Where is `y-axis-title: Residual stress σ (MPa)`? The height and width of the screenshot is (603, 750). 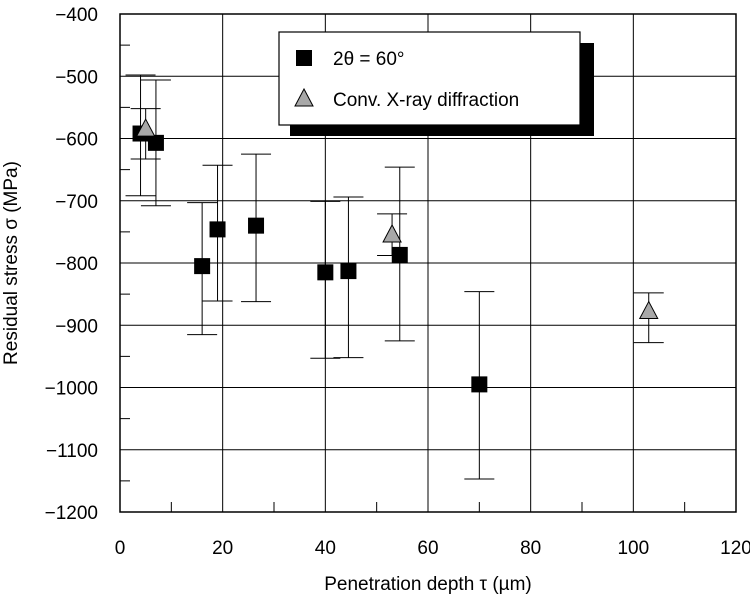 y-axis-title: Residual stress σ (MPa) is located at coordinates (11, 263).